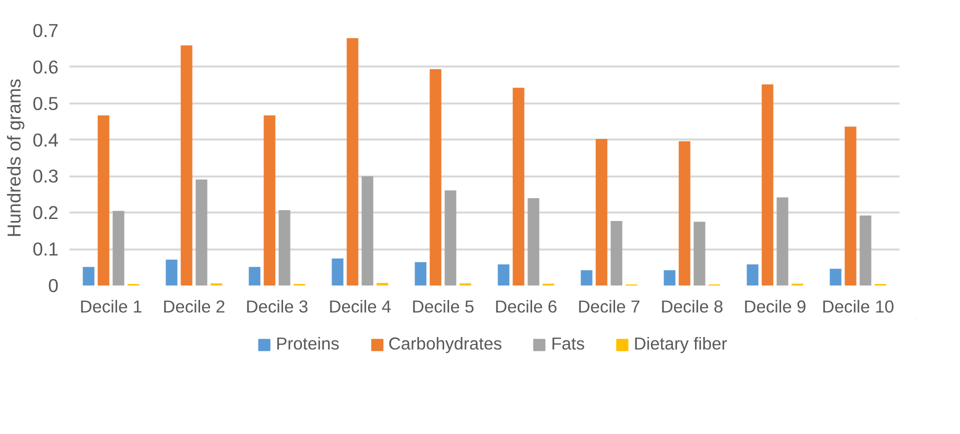 The height and width of the screenshot is (434, 960). I want to click on x-tick-label: Decile 6, so click(526, 306).